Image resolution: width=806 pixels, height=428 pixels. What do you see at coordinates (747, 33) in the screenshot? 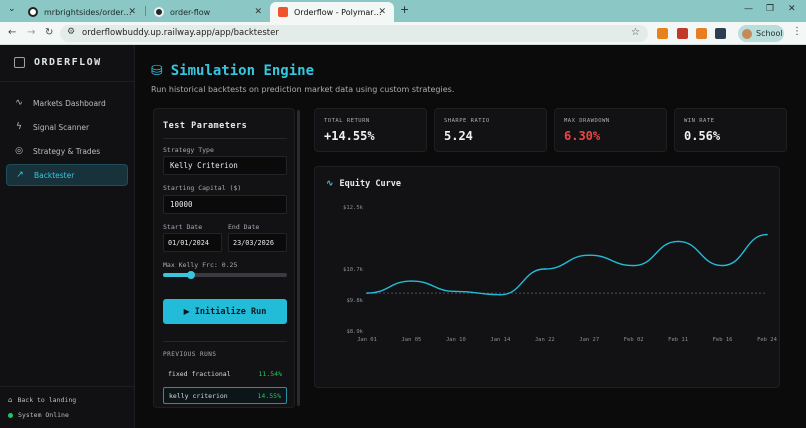
I see `avatar` at bounding box center [747, 33].